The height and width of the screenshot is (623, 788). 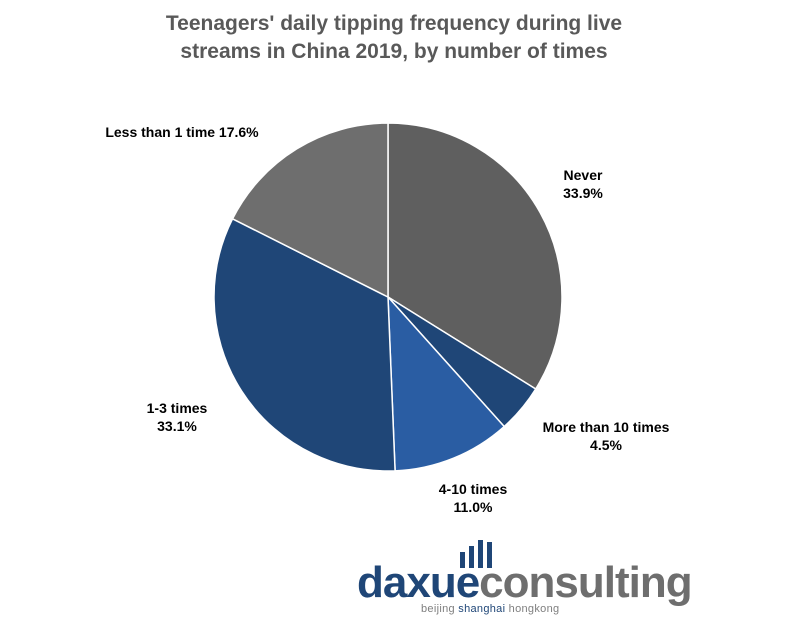 What do you see at coordinates (310, 210) in the screenshot?
I see `pie-slice-less-than-1-time` at bounding box center [310, 210].